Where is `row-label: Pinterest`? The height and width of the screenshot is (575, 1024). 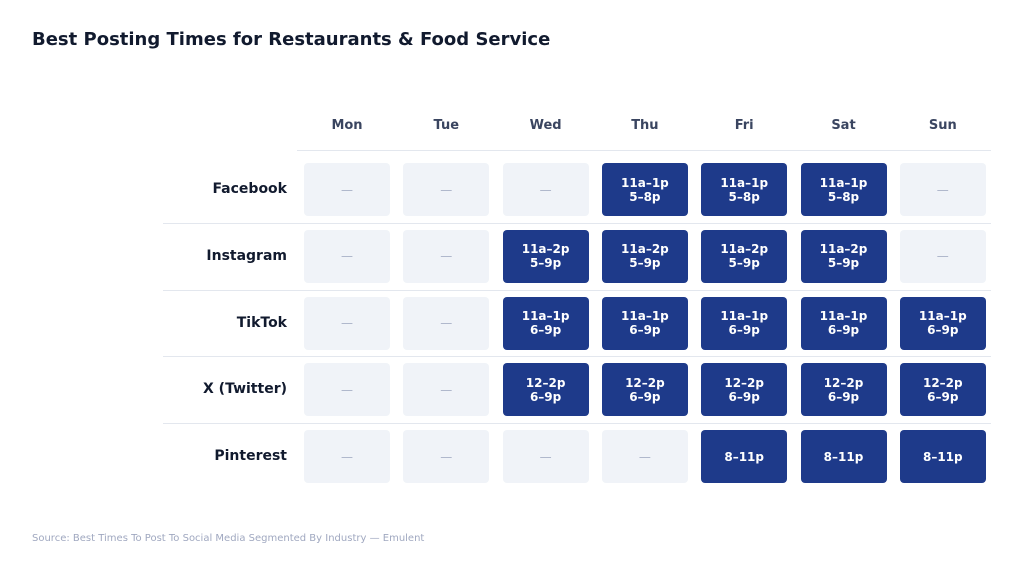 row-label: Pinterest is located at coordinates (250, 456).